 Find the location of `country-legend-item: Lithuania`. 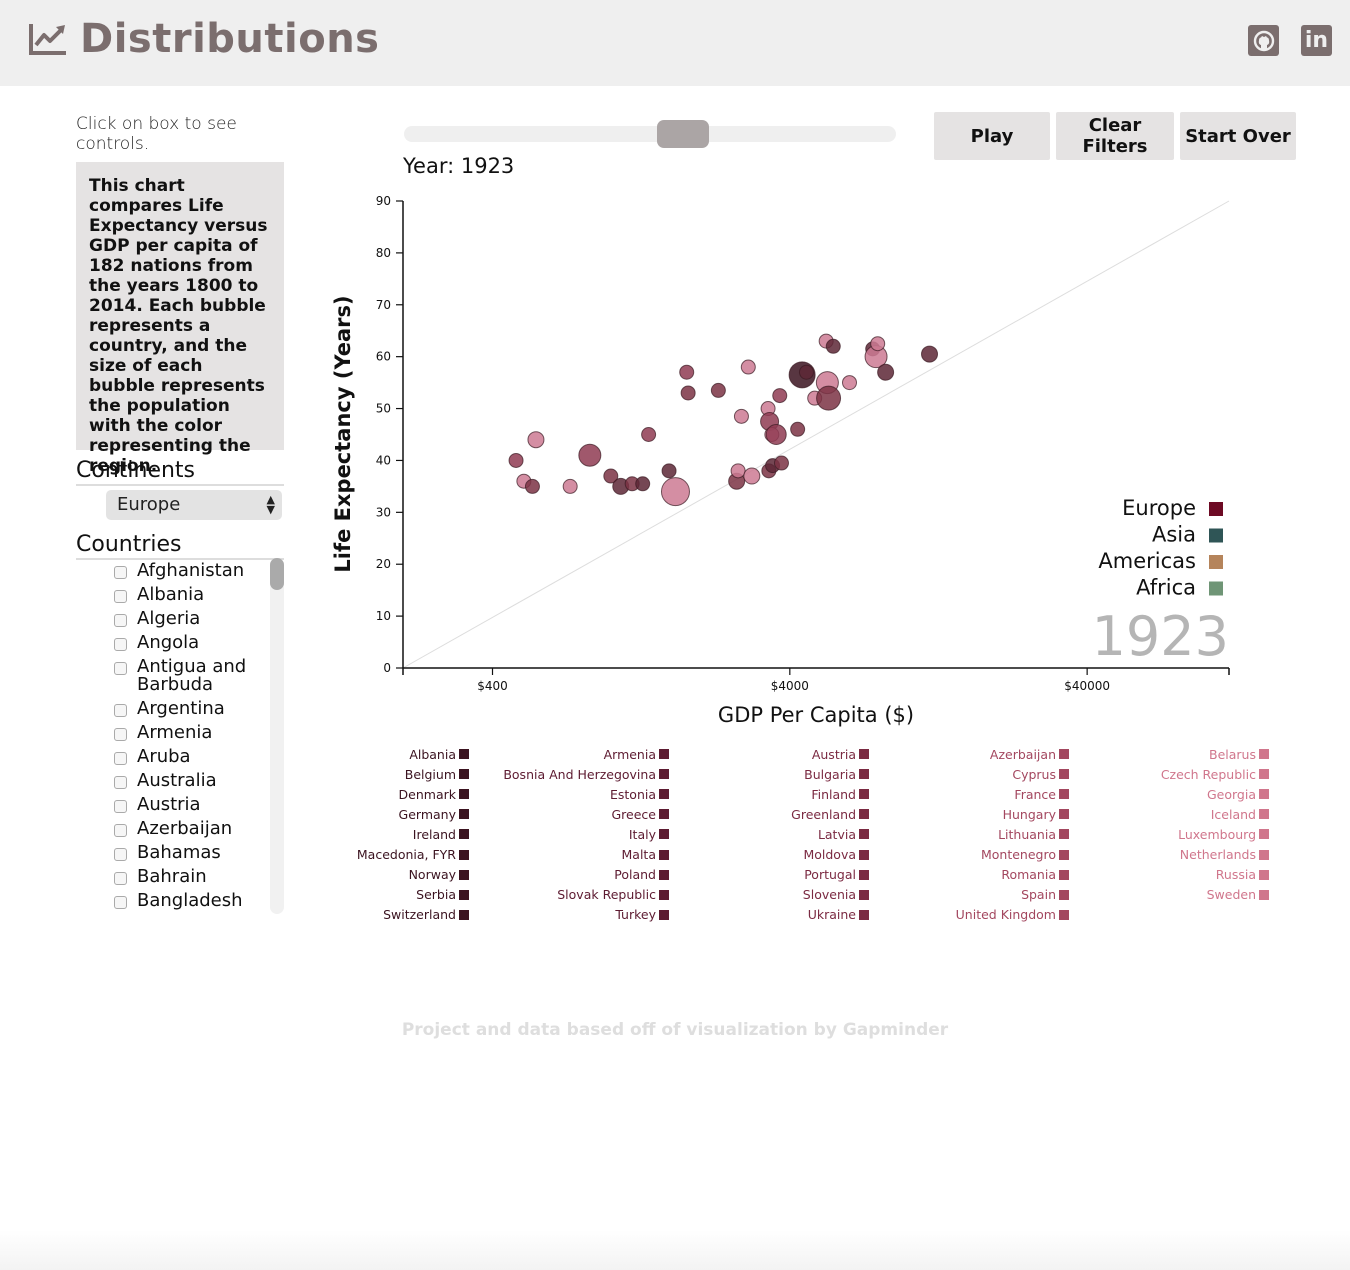

country-legend-item: Lithuania is located at coordinates (969, 834).